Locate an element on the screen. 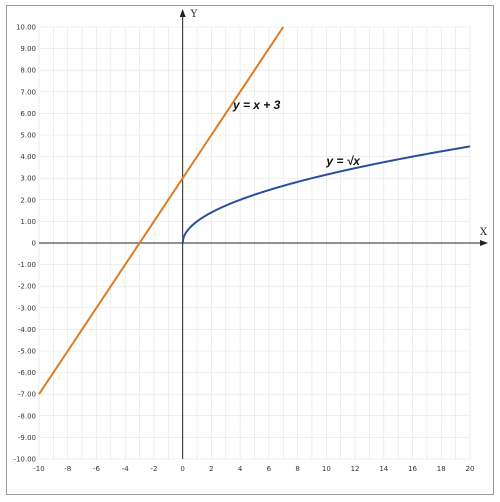 This screenshot has height=502, width=500. y-tick-label: 5.00 is located at coordinates (28, 136).